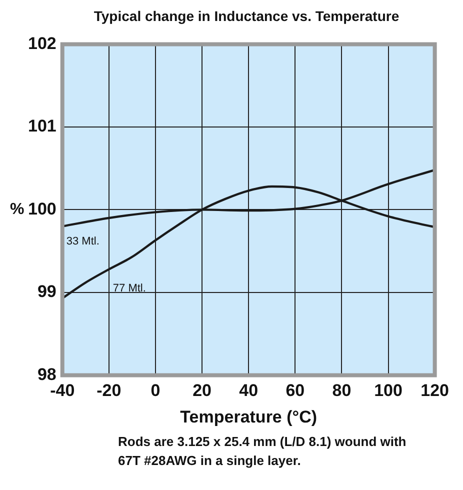 This screenshot has width=463, height=490. Describe the element at coordinates (155, 390) in the screenshot. I see `x-tick-label: 0` at that location.